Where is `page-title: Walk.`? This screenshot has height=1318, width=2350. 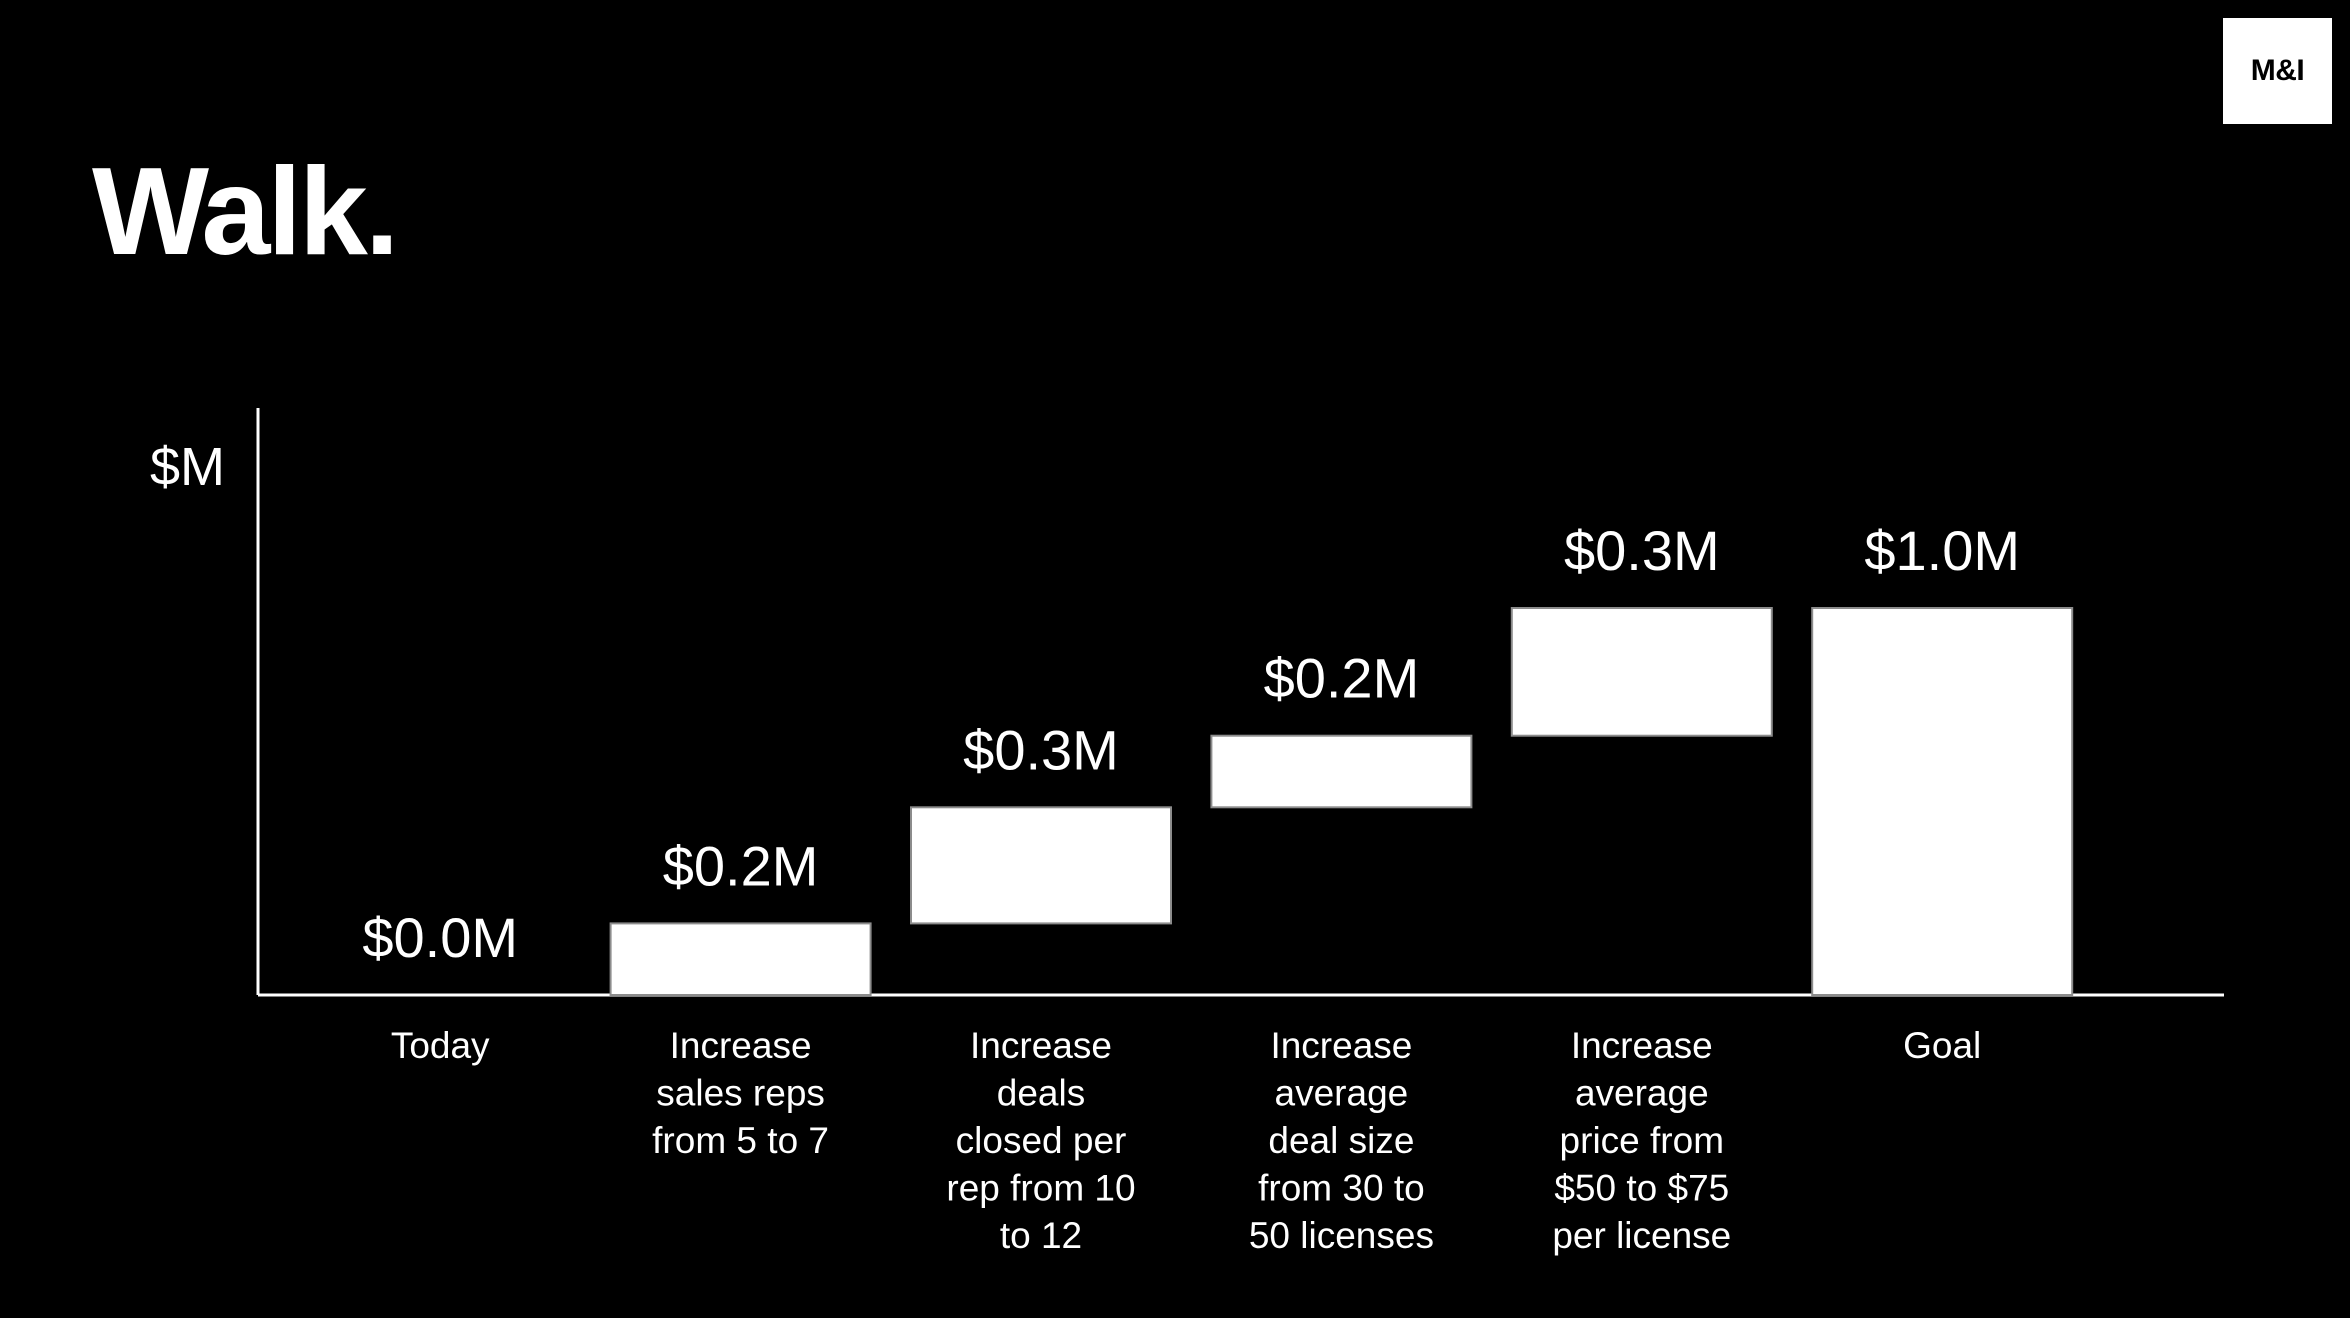
page-title: Walk. is located at coordinates (245, 212).